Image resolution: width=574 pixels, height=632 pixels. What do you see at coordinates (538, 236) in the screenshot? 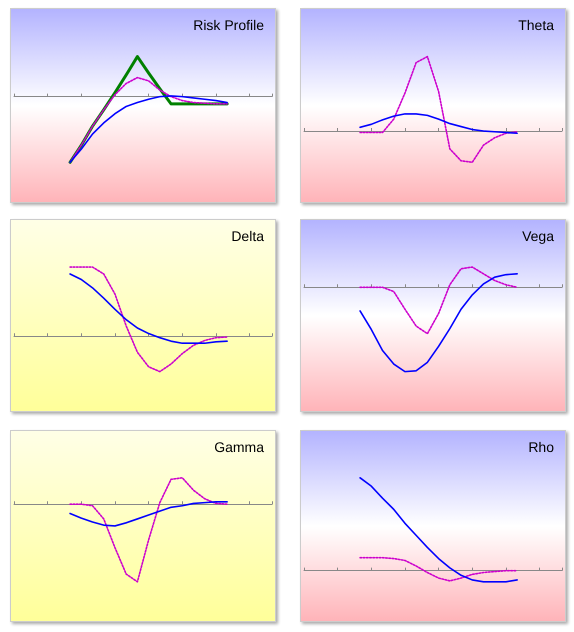
I see `chart-title: Vega` at bounding box center [538, 236].